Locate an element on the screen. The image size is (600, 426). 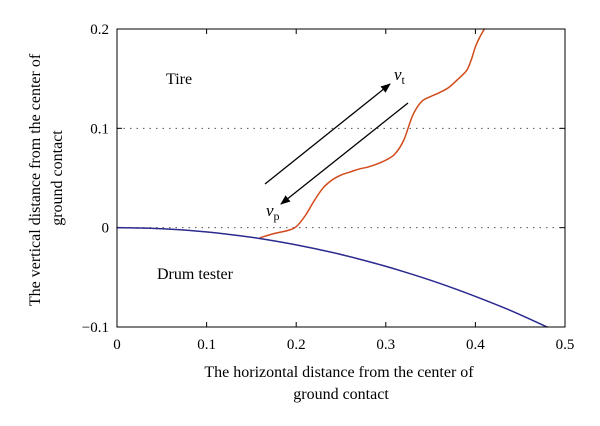
annotation-drum-tester: Drum tester is located at coordinates (195, 274).